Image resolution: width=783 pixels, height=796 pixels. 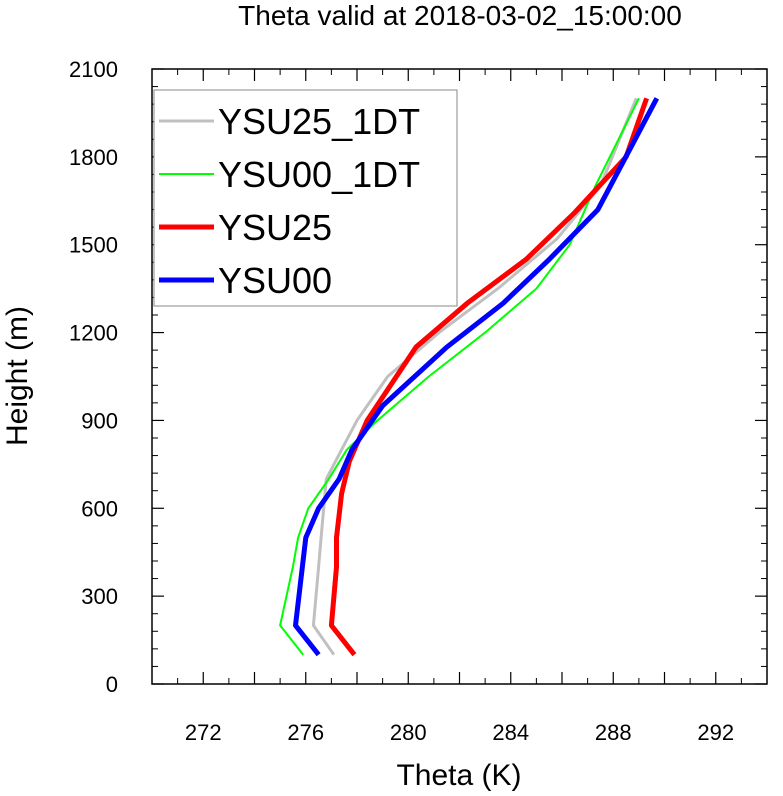 What do you see at coordinates (203, 732) in the screenshot?
I see `x-tick-label: 272` at bounding box center [203, 732].